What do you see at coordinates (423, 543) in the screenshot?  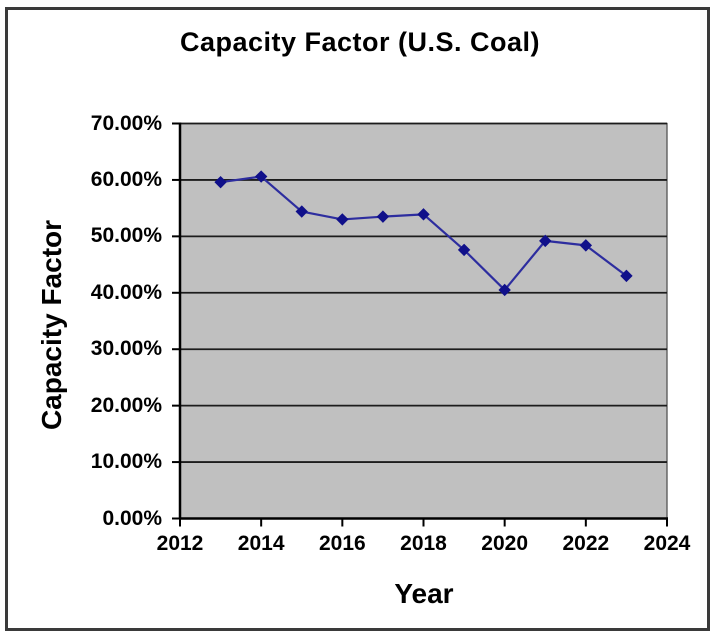 I see `x-tick-label: 2018` at bounding box center [423, 543].